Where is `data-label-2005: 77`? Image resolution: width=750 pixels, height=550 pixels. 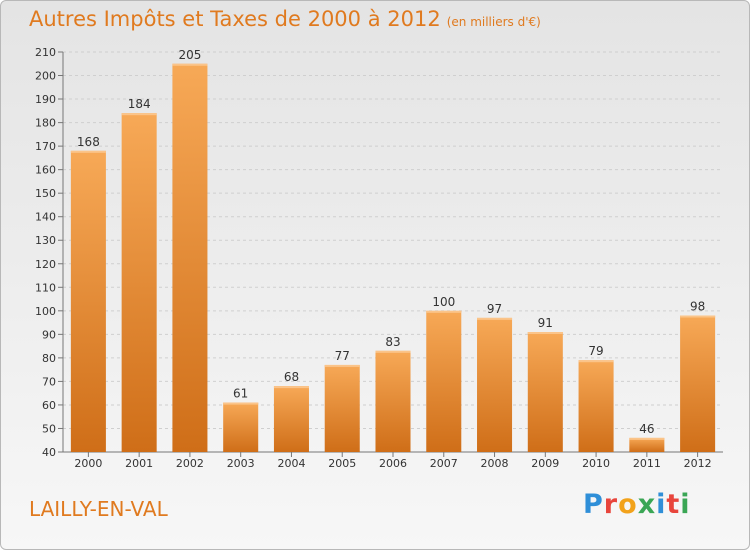
data-label-2005: 77 is located at coordinates (342, 356).